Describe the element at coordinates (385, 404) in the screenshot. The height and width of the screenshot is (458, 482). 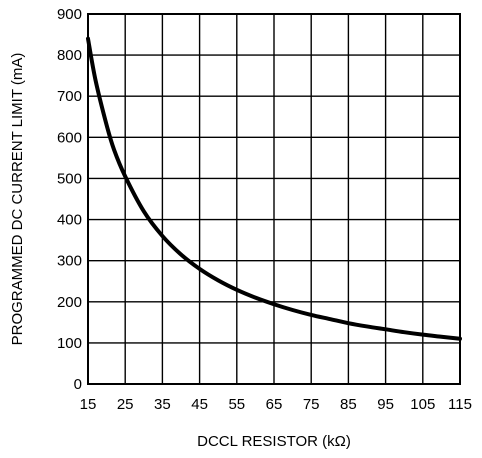
I see `x-tick-label: 95` at that location.